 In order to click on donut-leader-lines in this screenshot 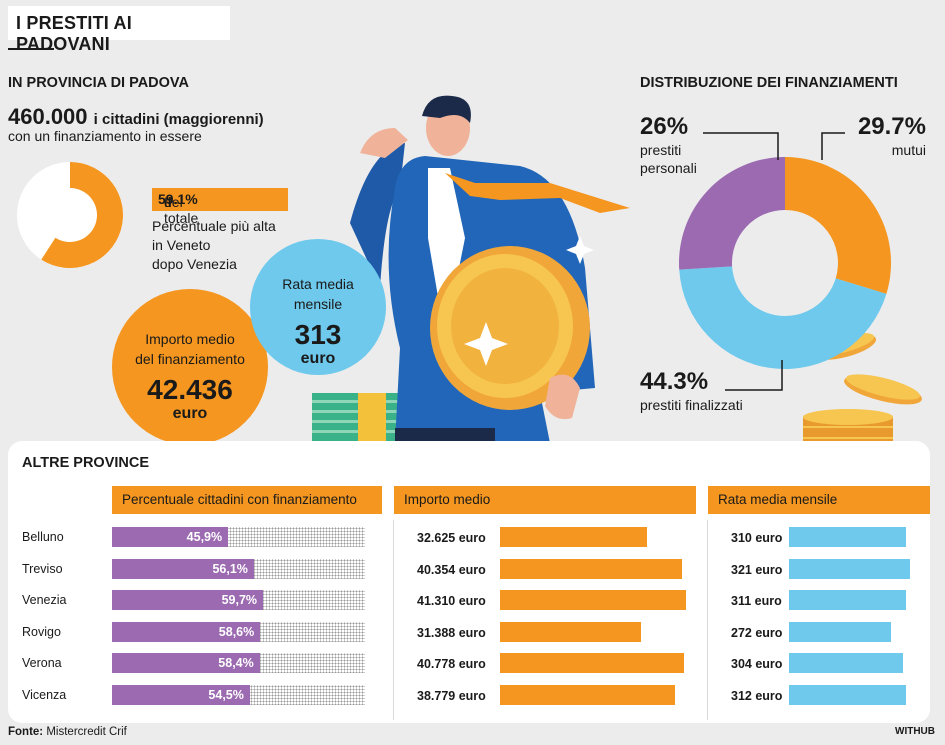, I will do `click(774, 261)`.